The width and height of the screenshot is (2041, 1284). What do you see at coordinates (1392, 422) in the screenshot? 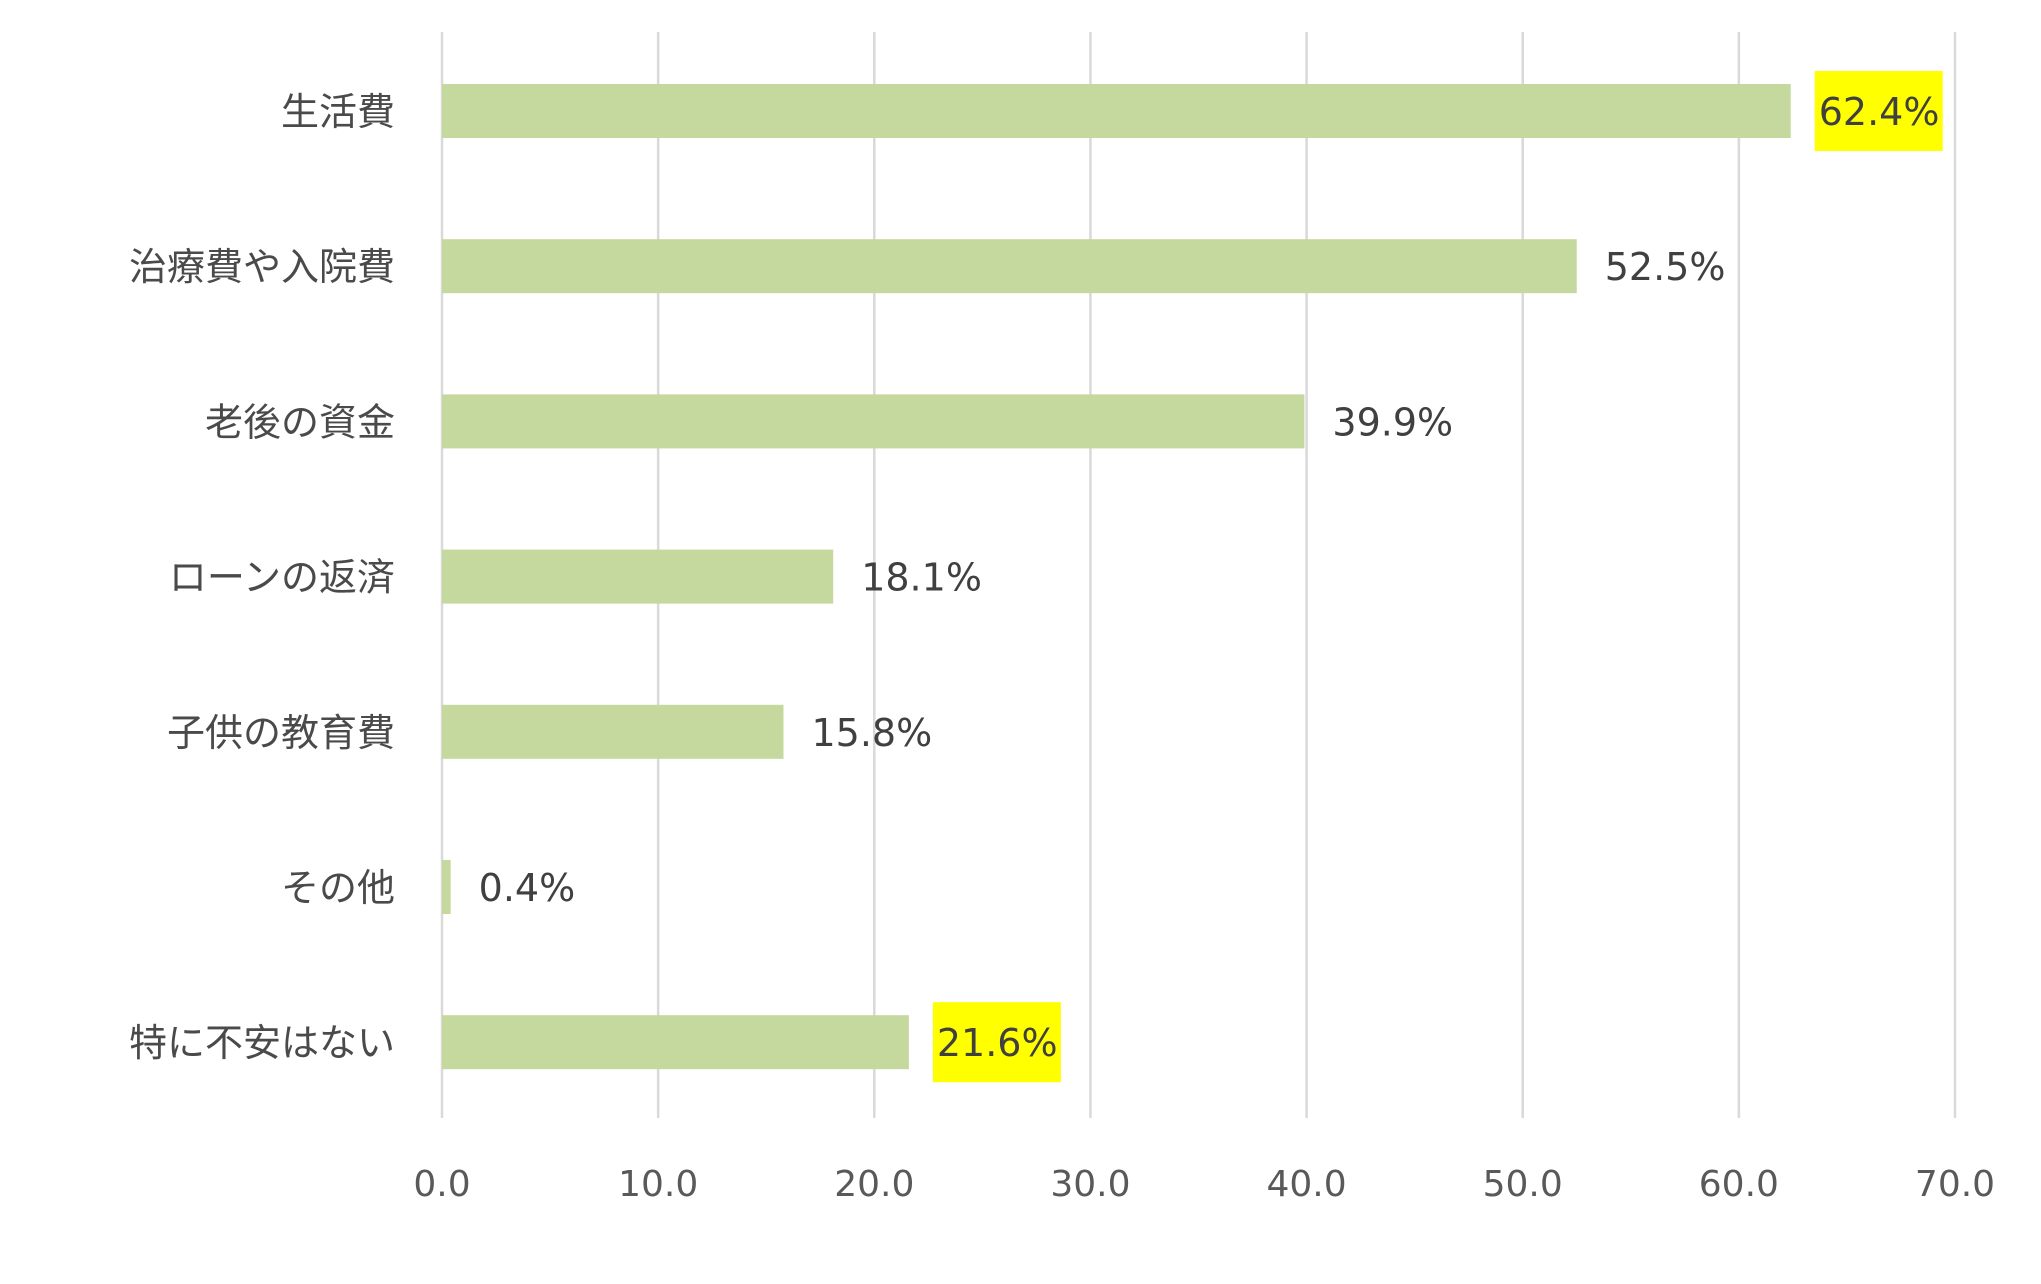
I see `data-label: 39.9%` at bounding box center [1392, 422].